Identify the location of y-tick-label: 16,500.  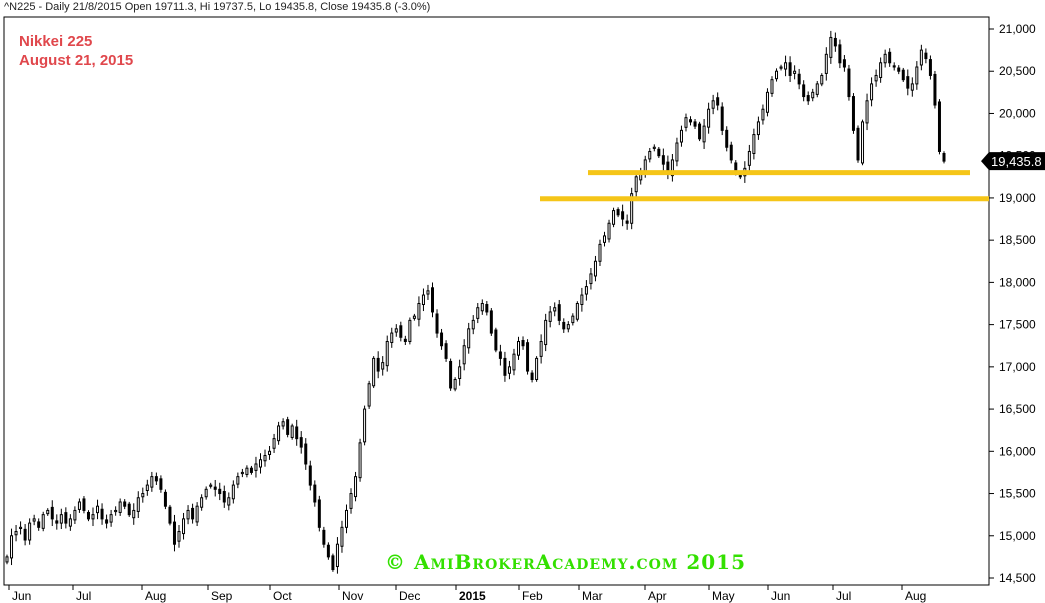
(1017, 409).